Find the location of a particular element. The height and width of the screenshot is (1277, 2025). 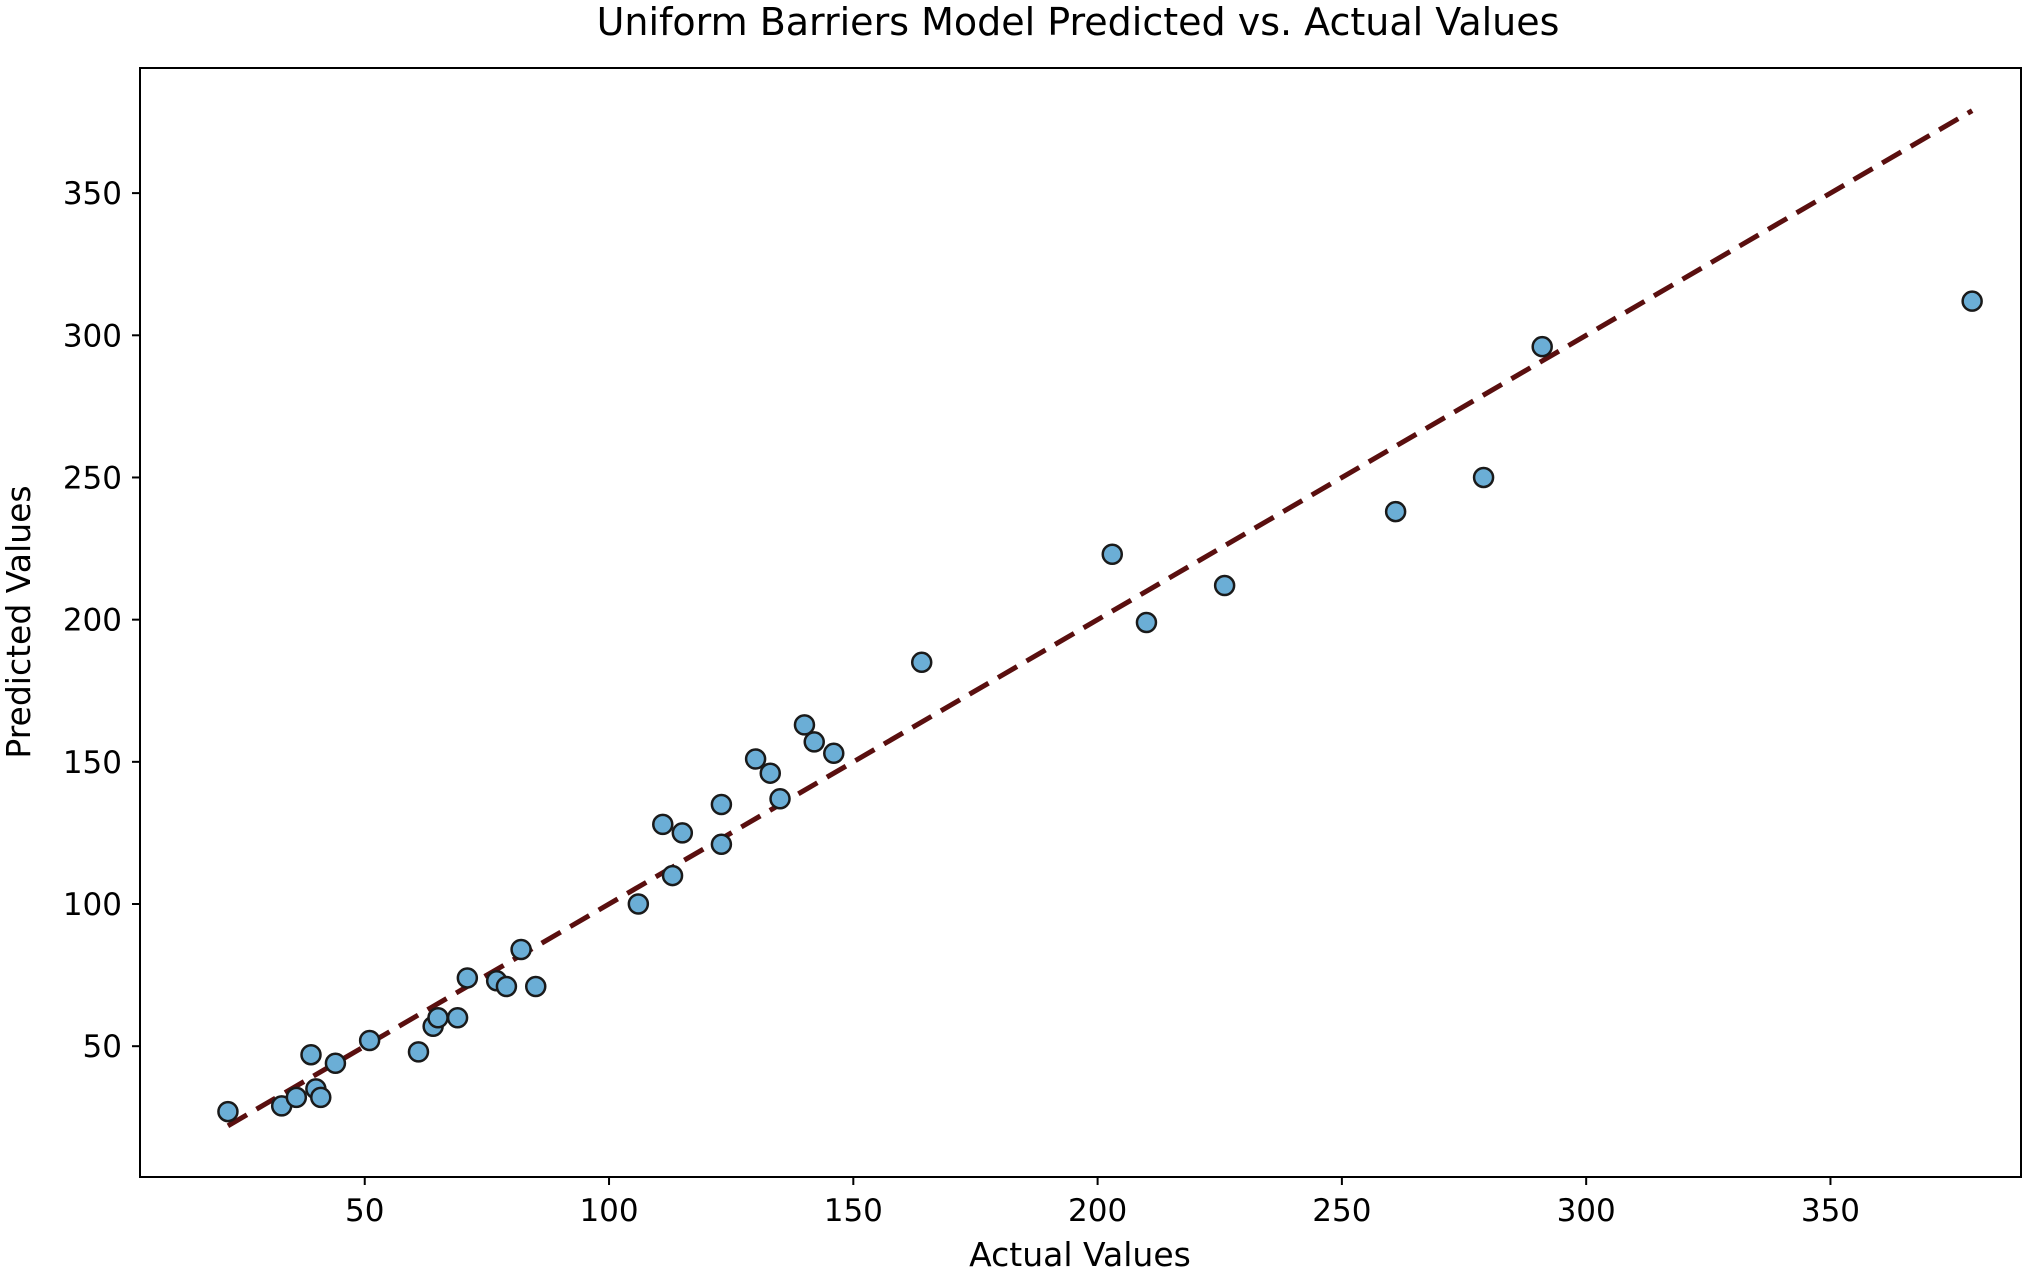

y-axis: 50 100 150 200 250 300 350 is located at coordinates (101, 620).